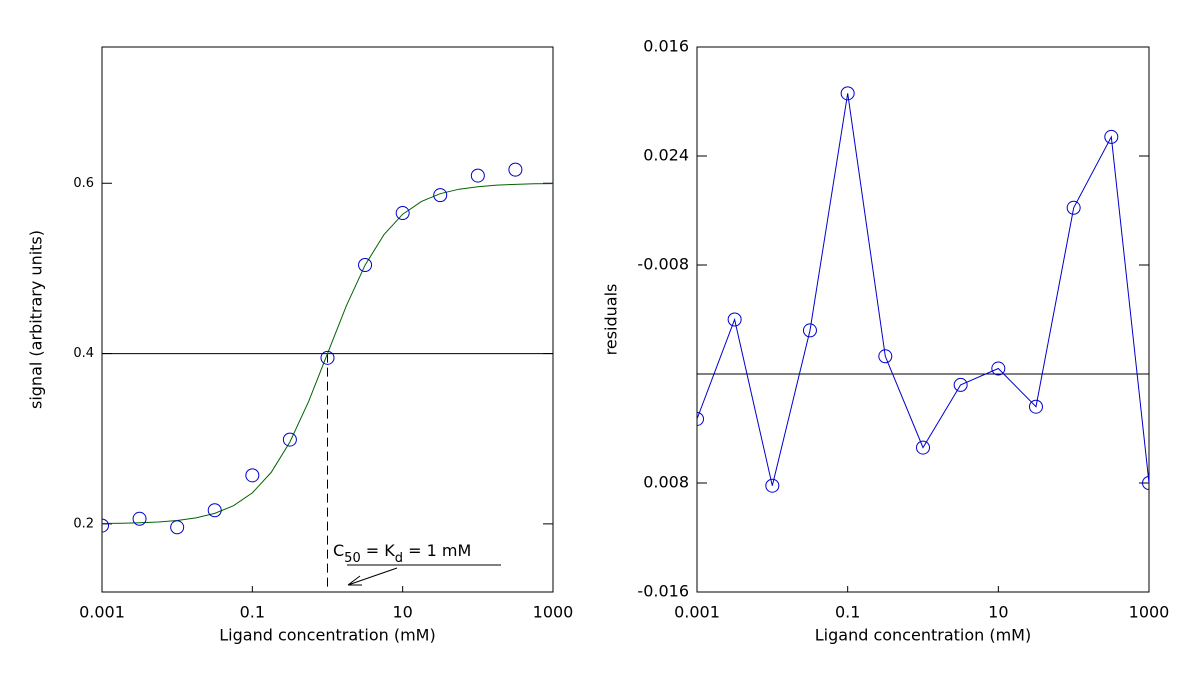 This screenshot has width=1200, height=680. What do you see at coordinates (83, 523) in the screenshot?
I see `y-tick-label: 0.2` at bounding box center [83, 523].